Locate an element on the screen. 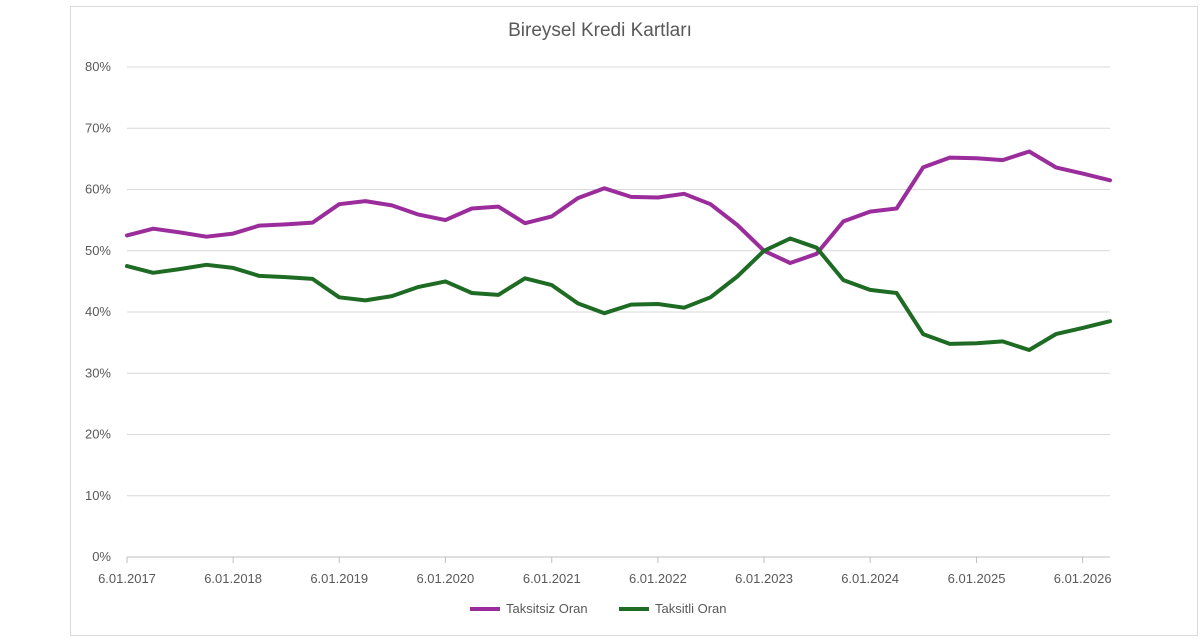  chart-title: Bireysel Kredi Kartları is located at coordinates (600, 30).